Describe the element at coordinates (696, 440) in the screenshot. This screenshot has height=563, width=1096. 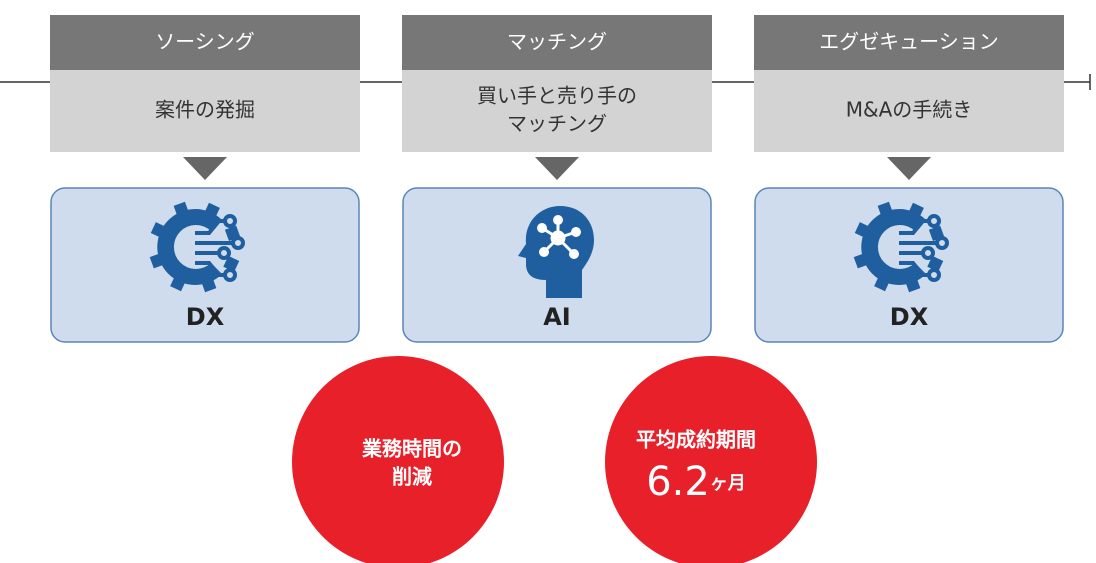
I see `result-title: 平均成約期間` at that location.